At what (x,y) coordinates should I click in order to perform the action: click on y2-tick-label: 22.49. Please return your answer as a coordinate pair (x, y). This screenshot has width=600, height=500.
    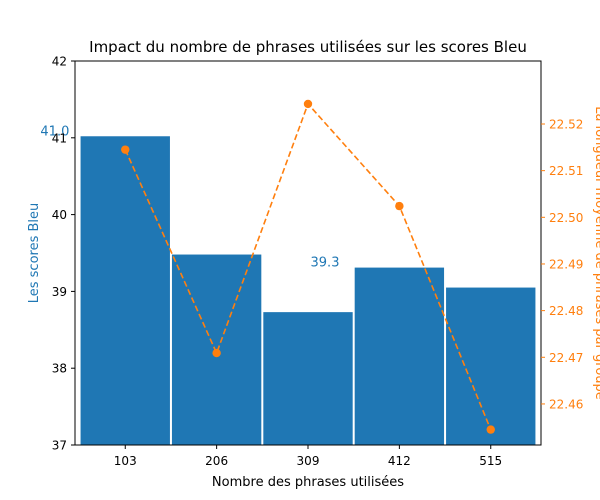
    Looking at the image, I should click on (566, 264).